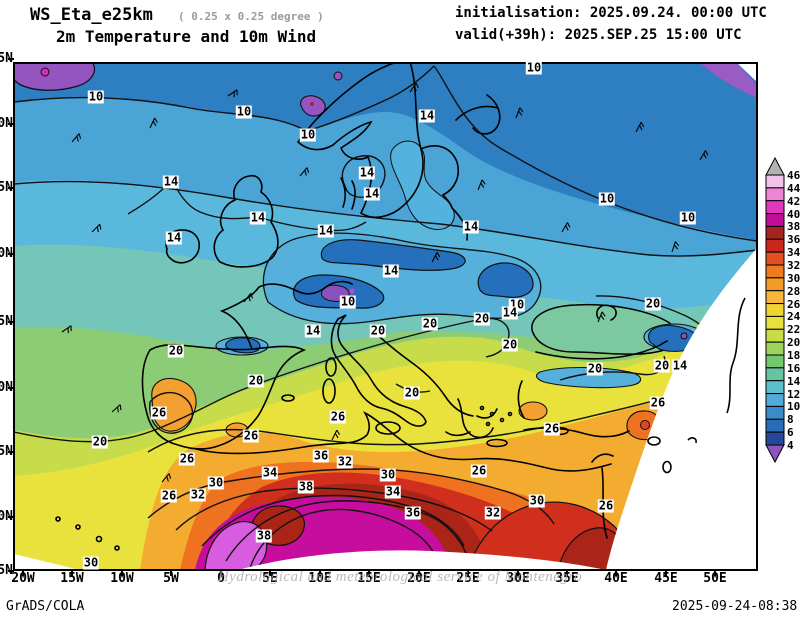 The height and width of the screenshot is (618, 800). I want to click on lat-label-40N: 40N, so click(6, 387).